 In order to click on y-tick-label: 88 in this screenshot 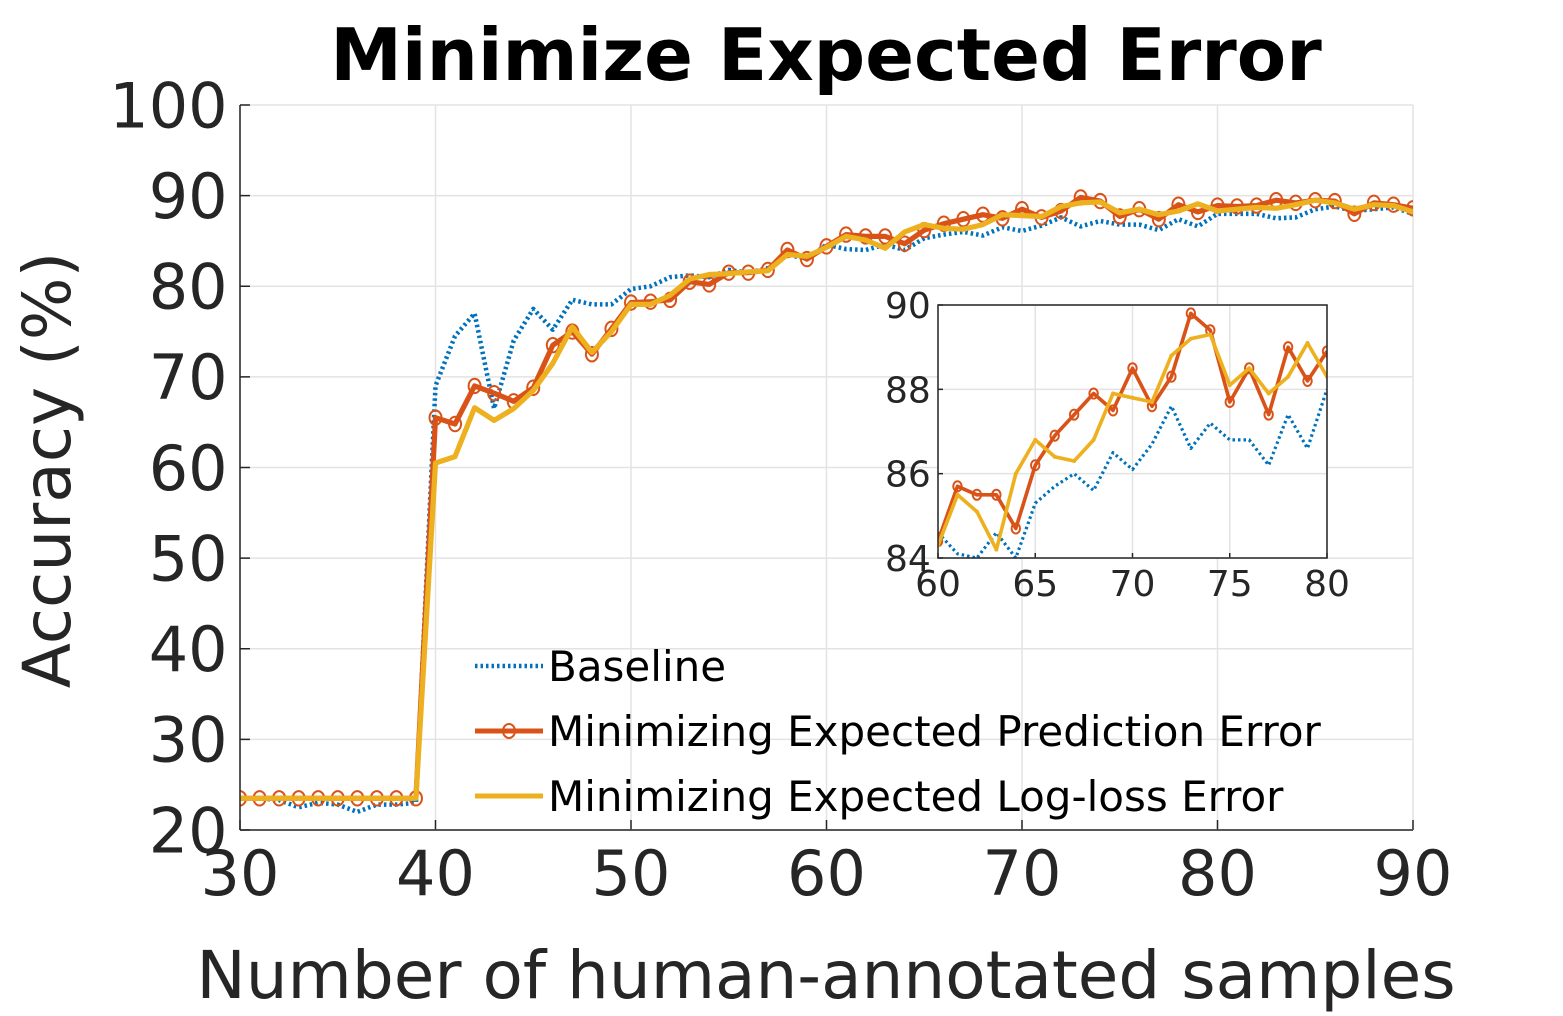, I will do `click(908, 390)`.